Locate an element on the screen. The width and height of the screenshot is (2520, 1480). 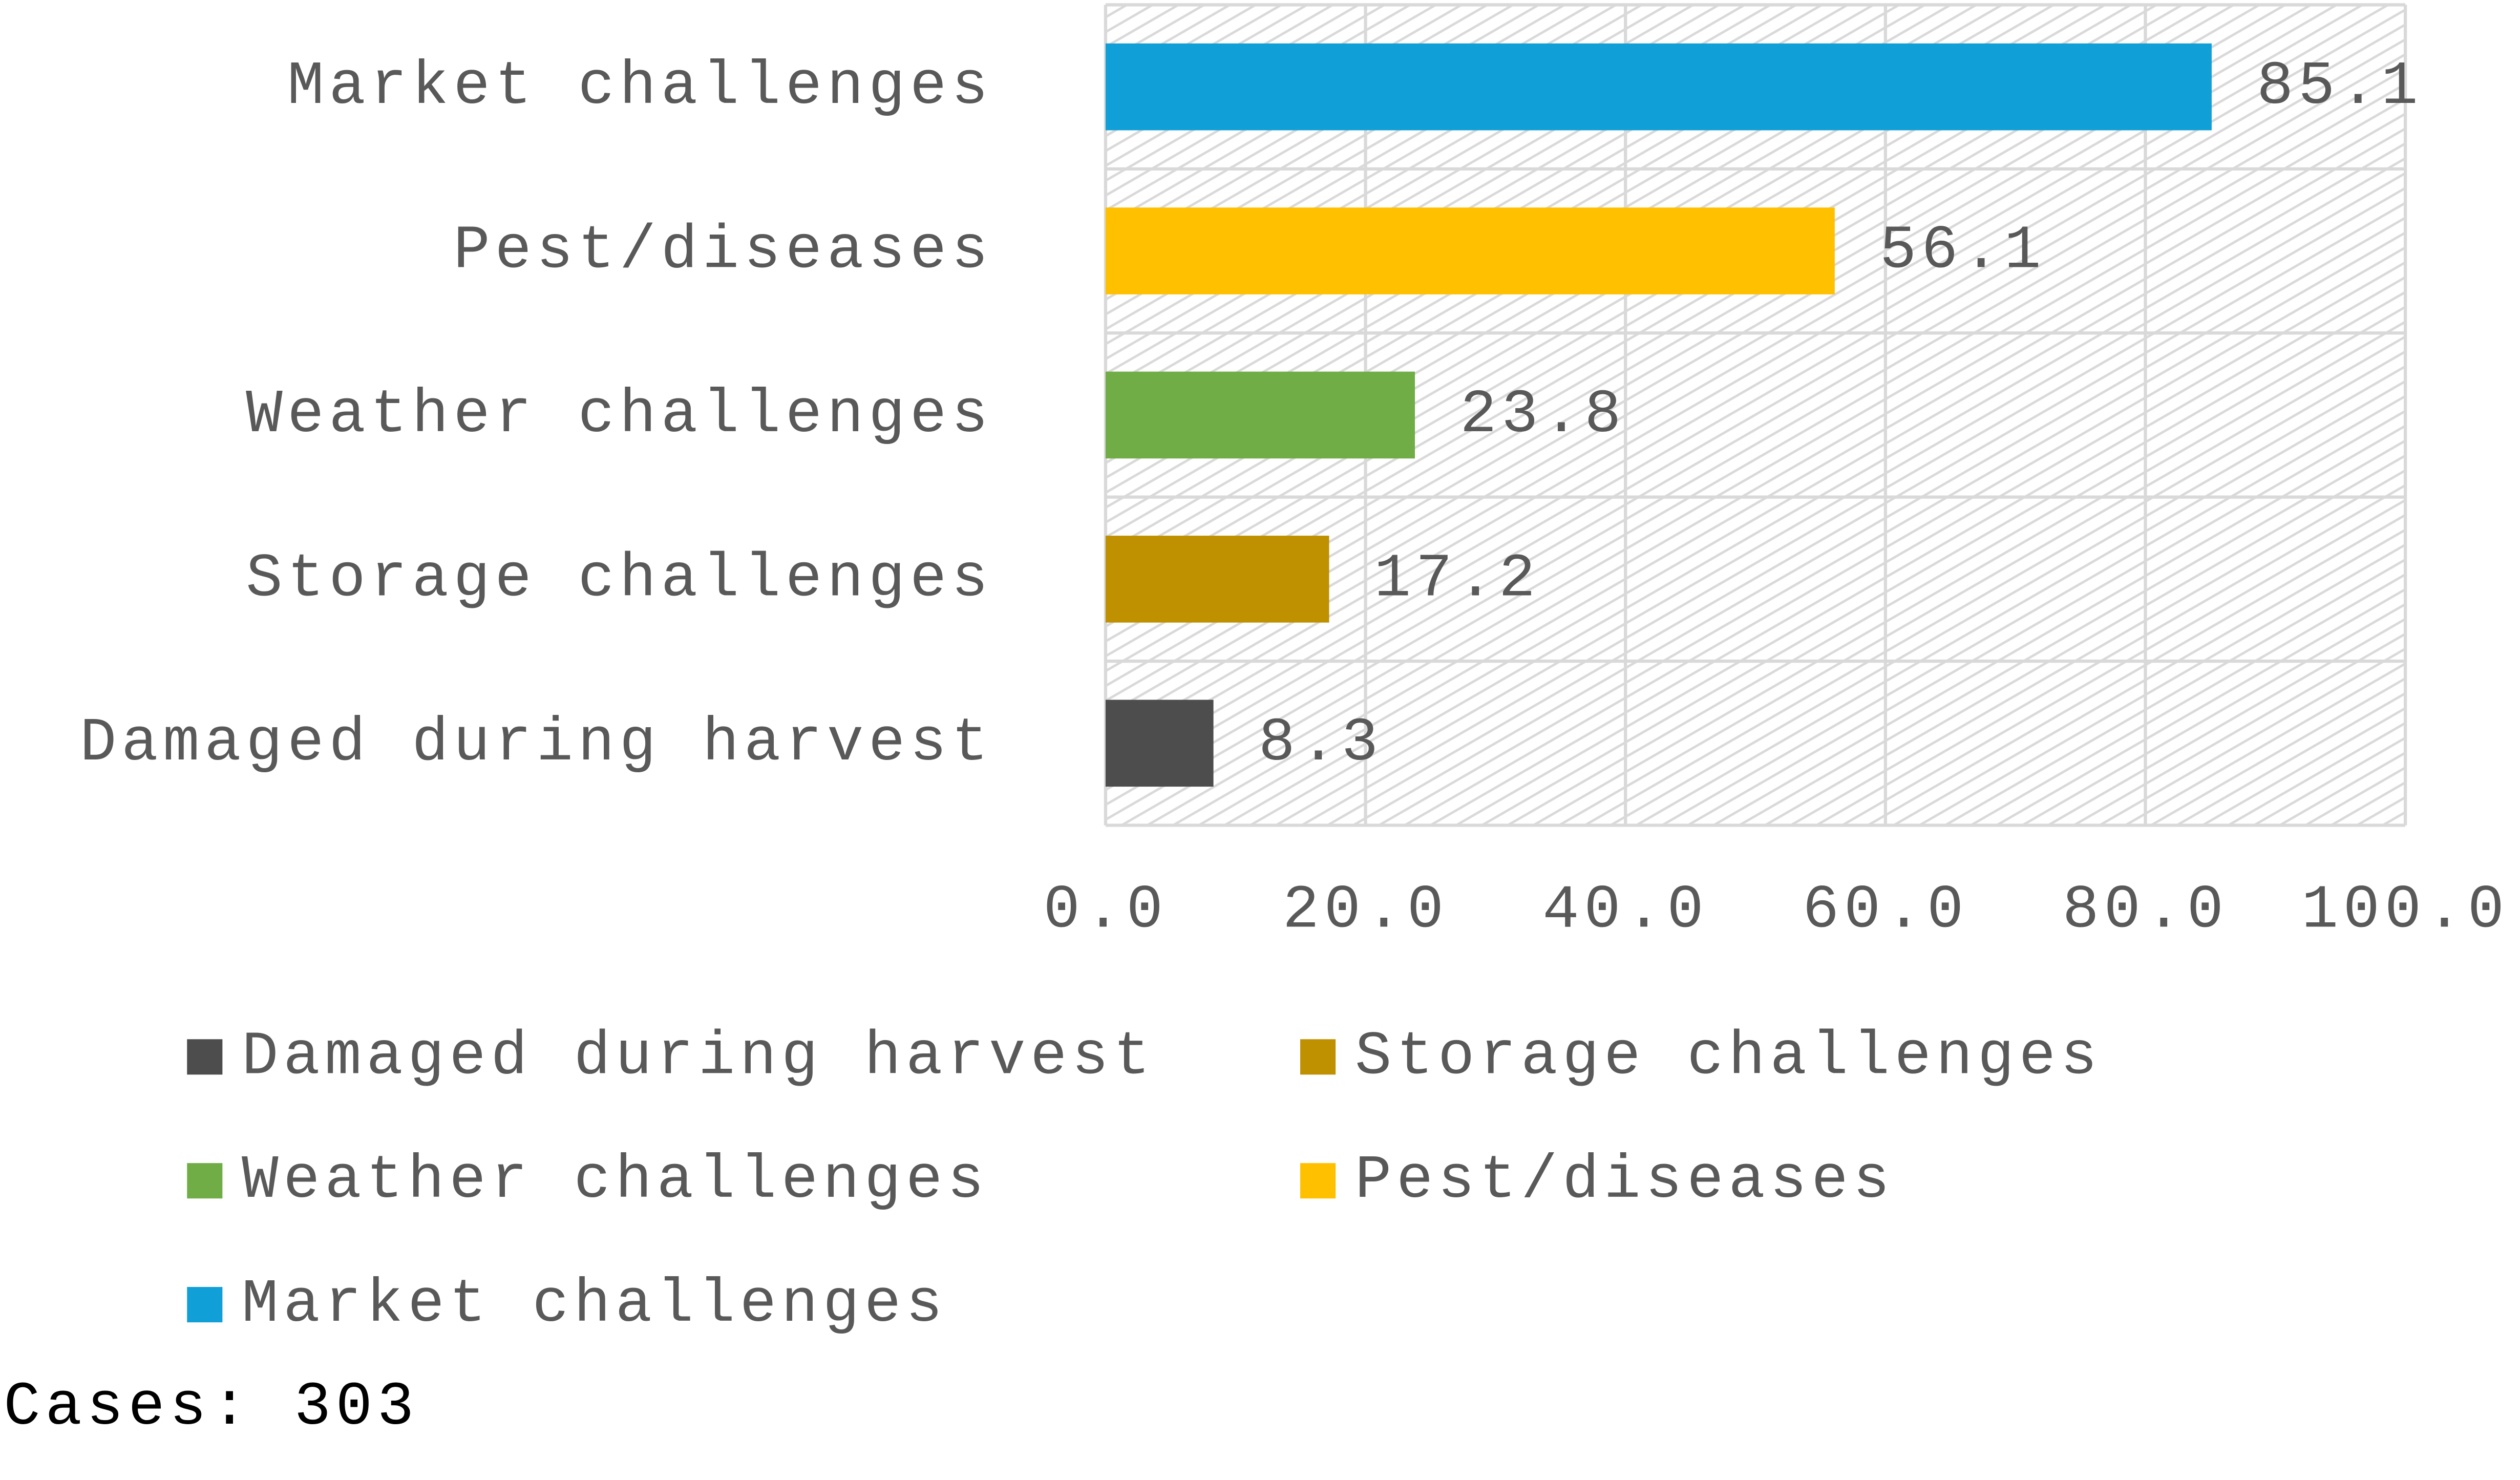
y-tick-label: Pest/diseases is located at coordinates (723, 251).